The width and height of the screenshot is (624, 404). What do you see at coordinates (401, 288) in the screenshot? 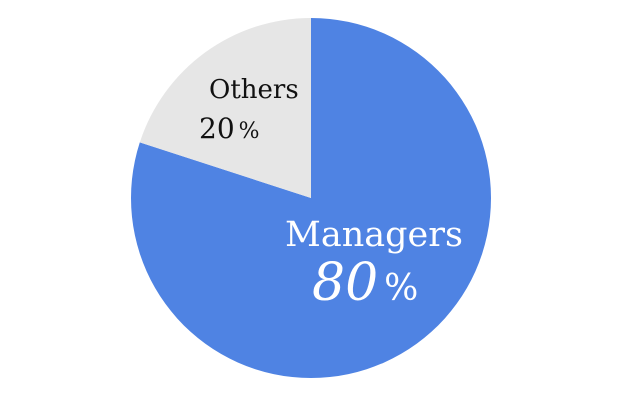
I see `value-managers-unit: %` at bounding box center [401, 288].